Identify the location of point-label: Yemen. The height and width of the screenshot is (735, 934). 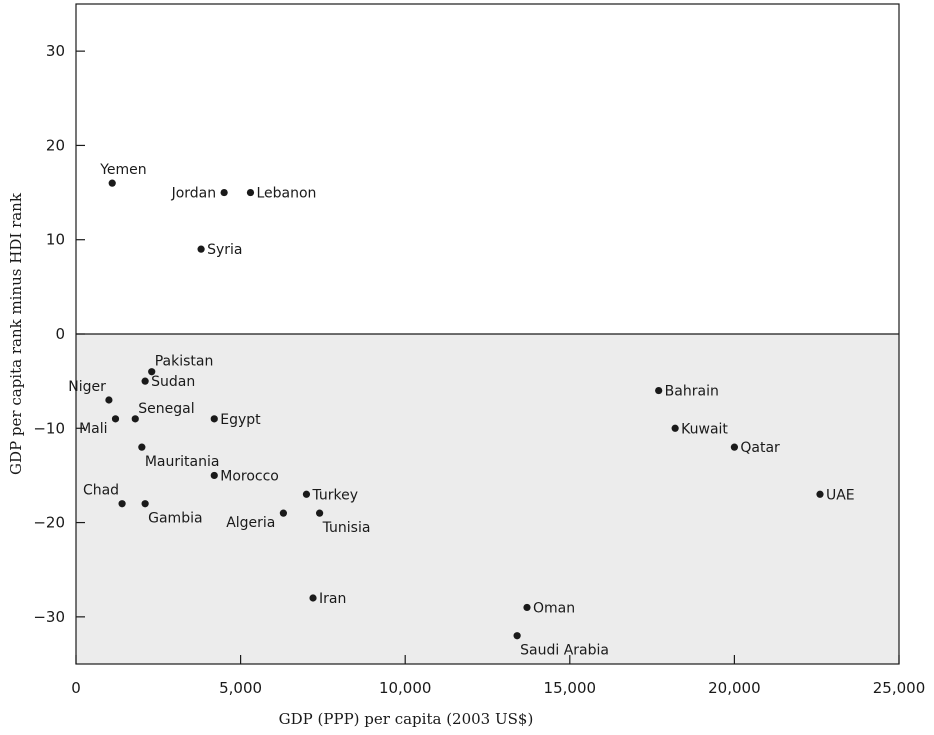
(122, 170).